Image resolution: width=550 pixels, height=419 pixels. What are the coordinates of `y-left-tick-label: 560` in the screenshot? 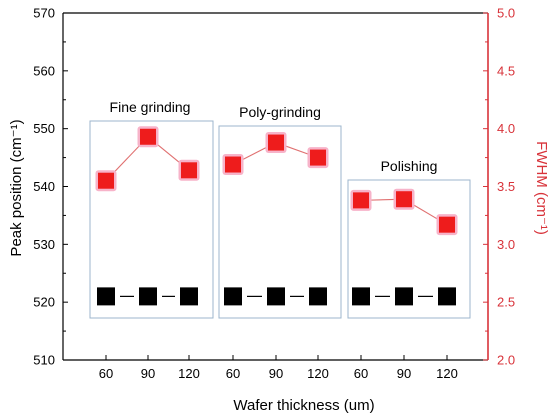 It's located at (44, 70).